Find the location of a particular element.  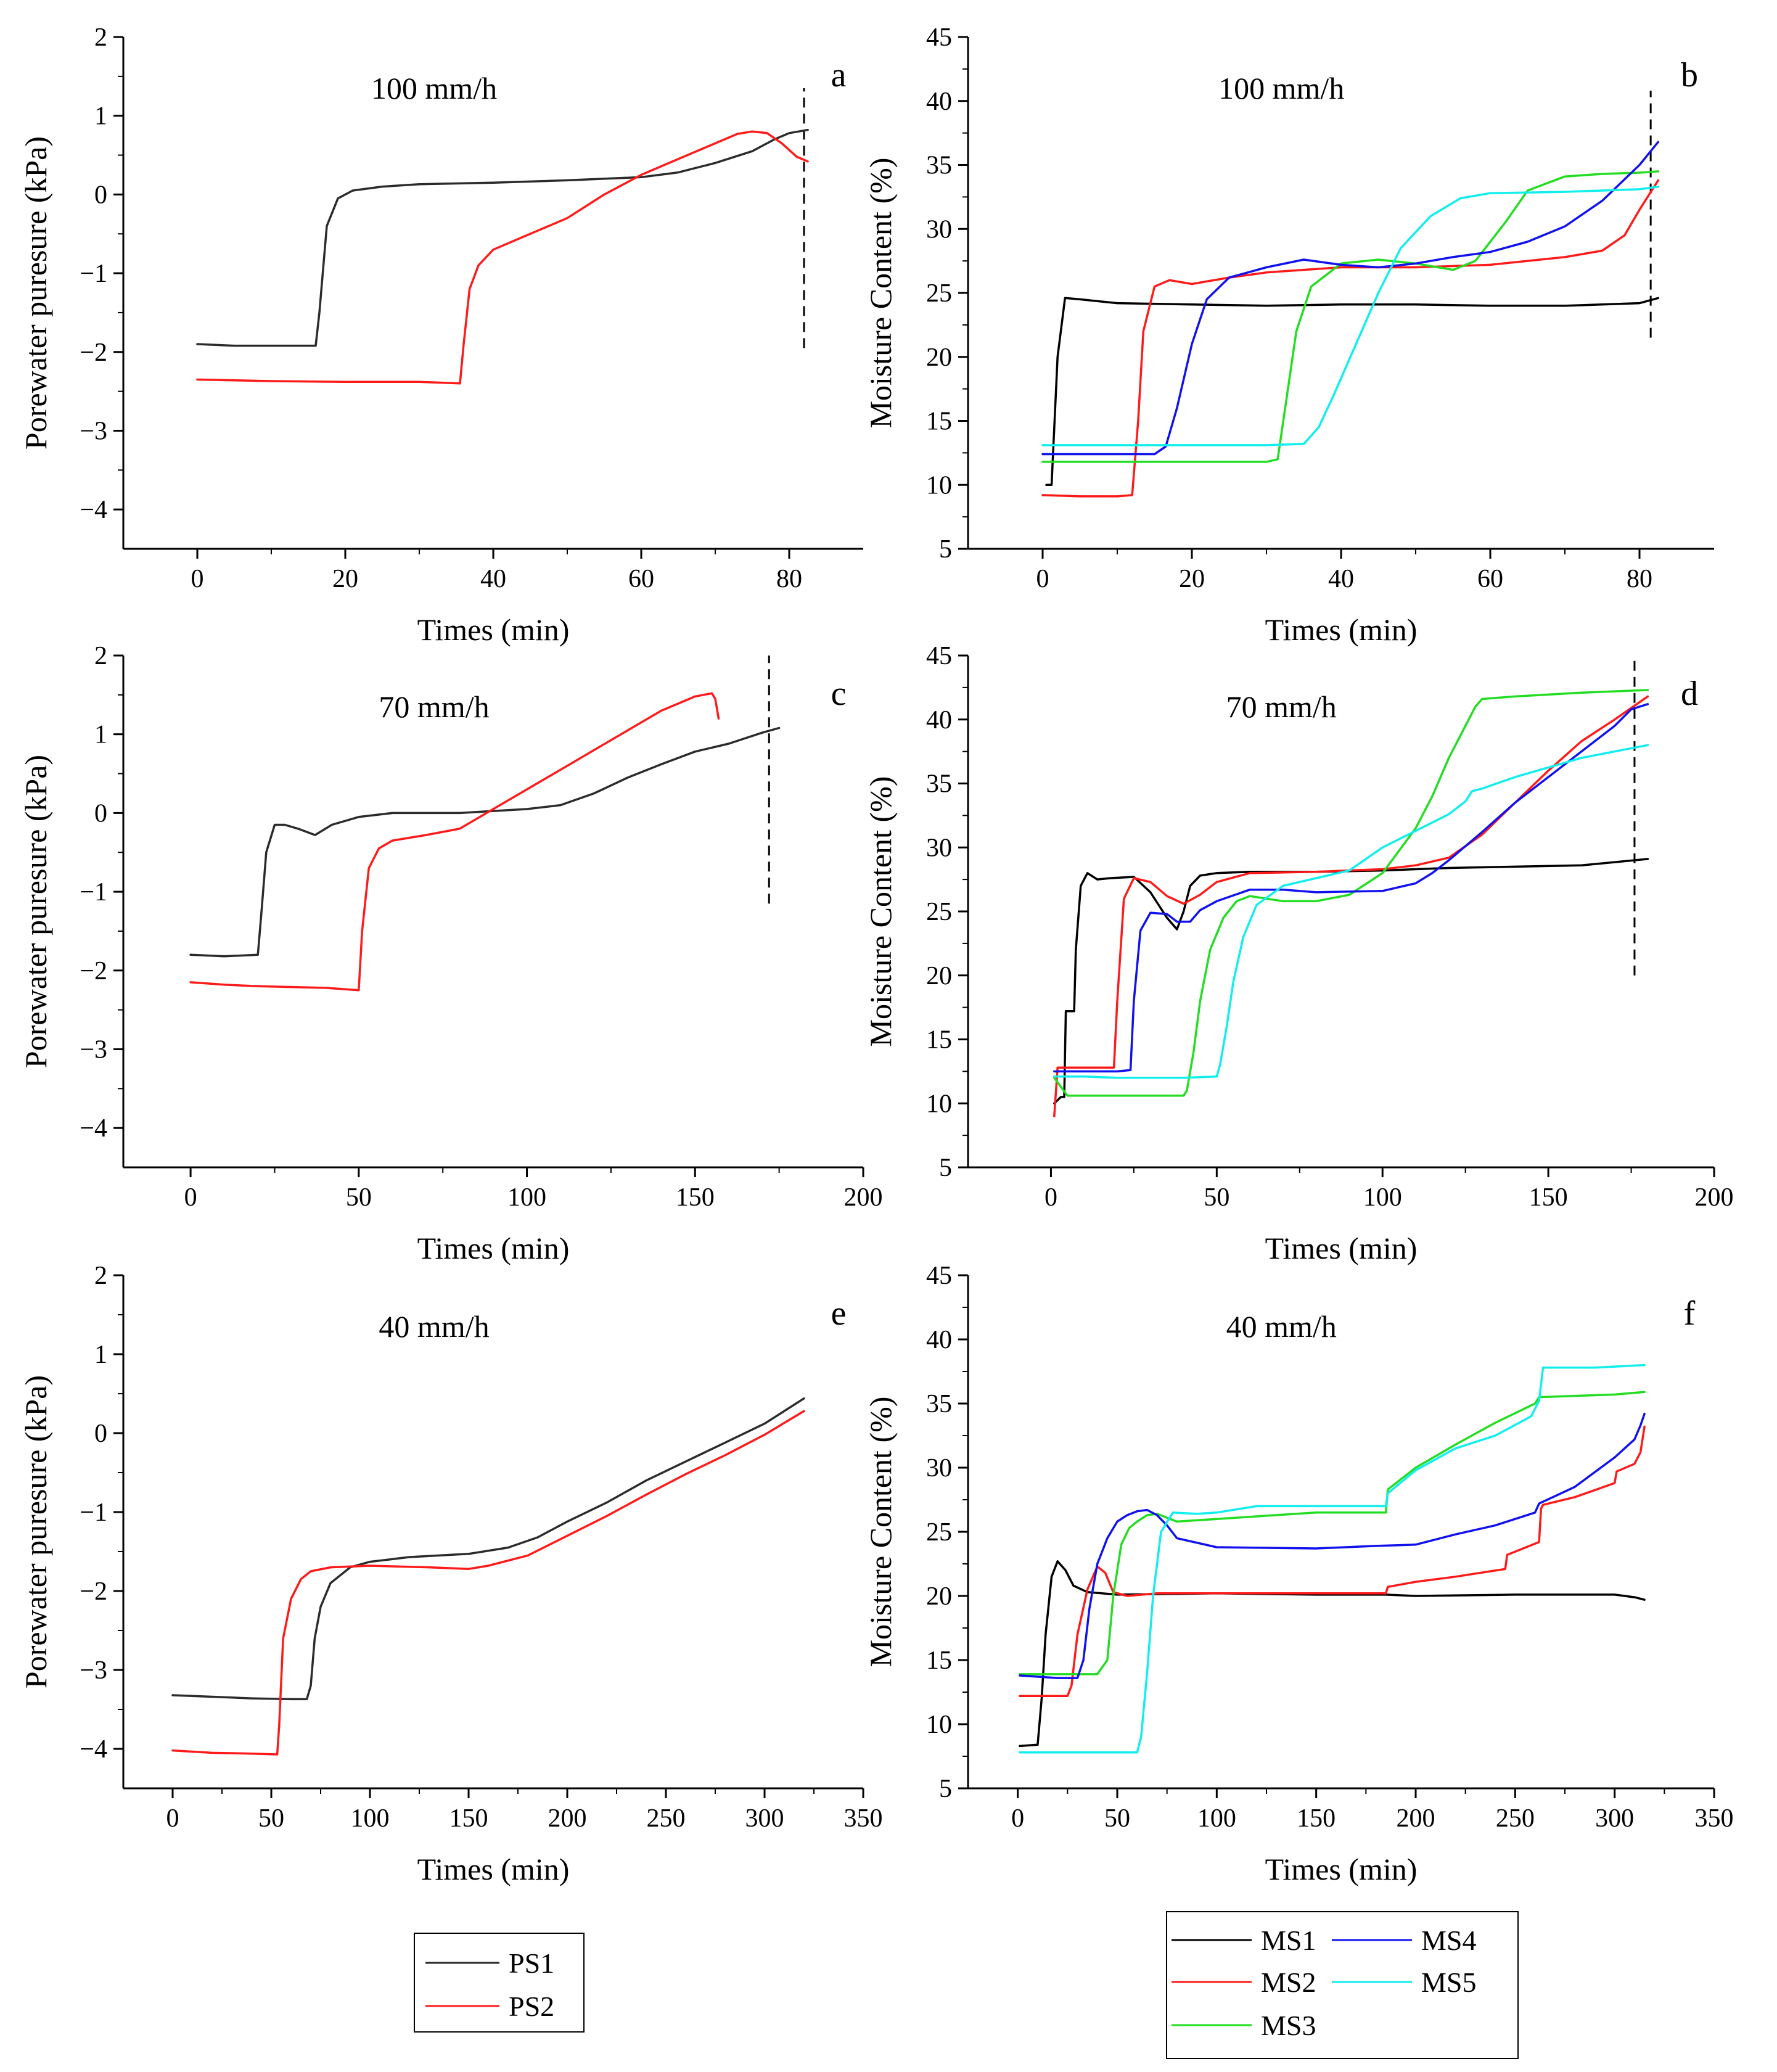

series-line-ps2 is located at coordinates (454, 842).